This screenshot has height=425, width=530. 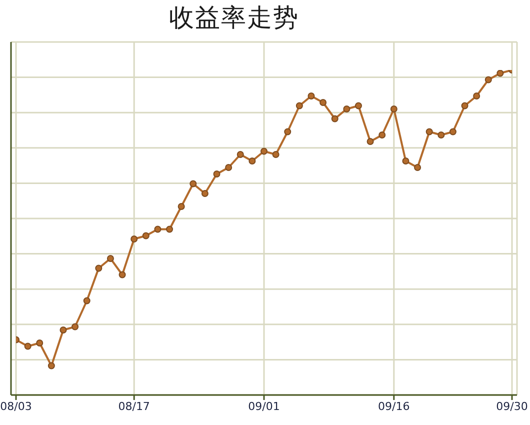 I want to click on x-tick-label: 09/01, so click(x=264, y=406).